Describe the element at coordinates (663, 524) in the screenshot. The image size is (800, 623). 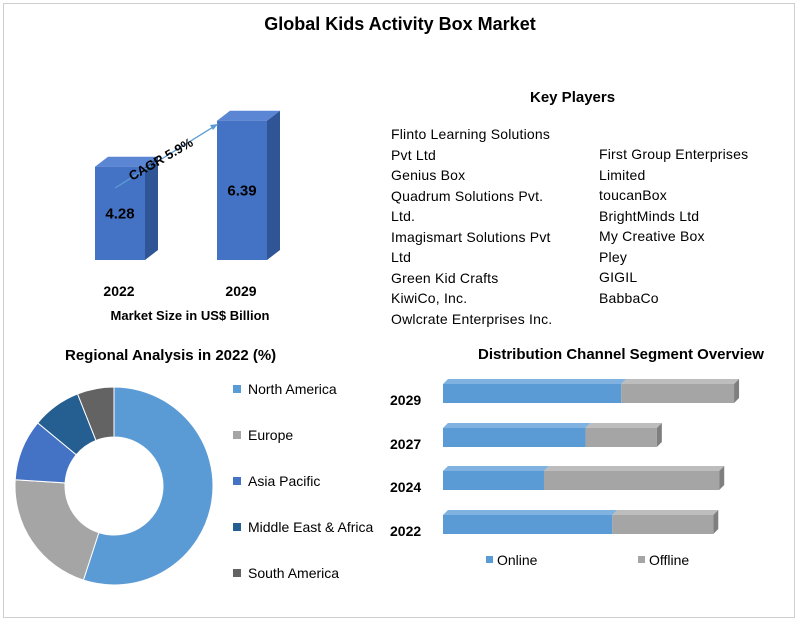
I see `bar-offline-2022` at that location.